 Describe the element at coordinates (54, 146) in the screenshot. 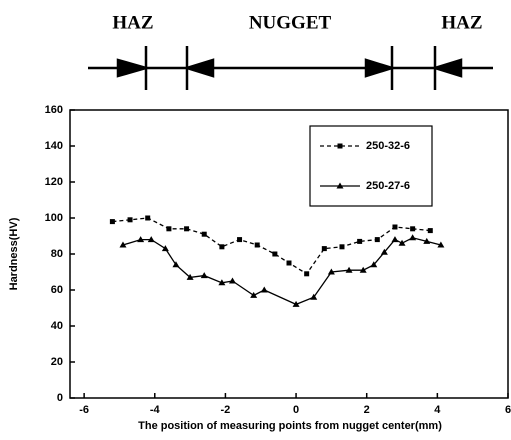

I see `y-tick-label: 140` at that location.